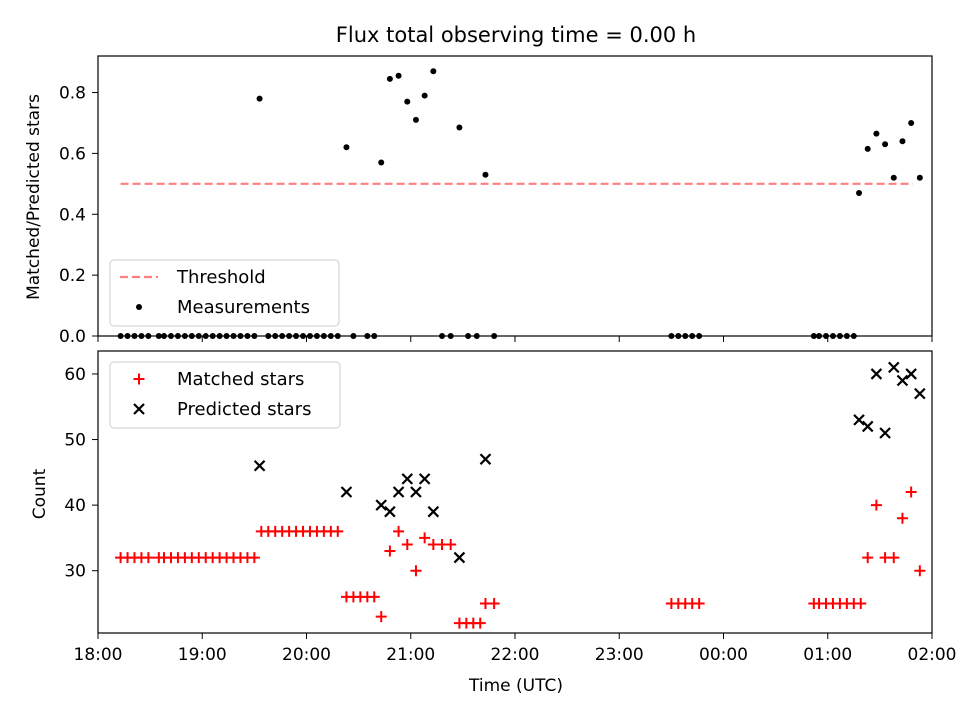  I want to click on measurement-point: 01:28: 0.665, so click(876, 133).